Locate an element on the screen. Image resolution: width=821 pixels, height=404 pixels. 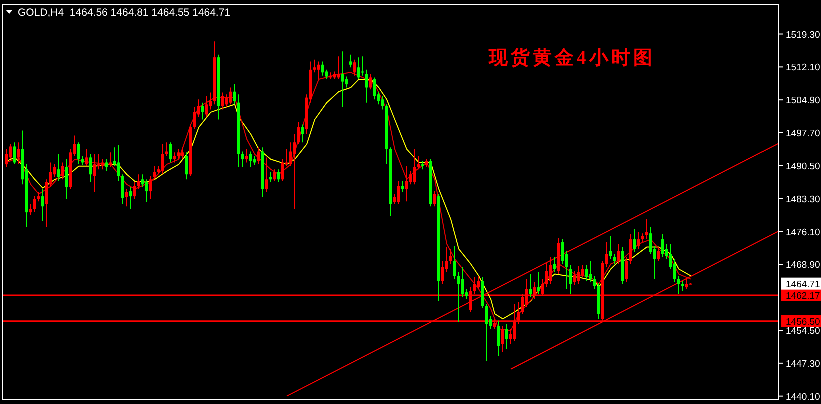
text: 1464.71 is located at coordinates (803, 284).